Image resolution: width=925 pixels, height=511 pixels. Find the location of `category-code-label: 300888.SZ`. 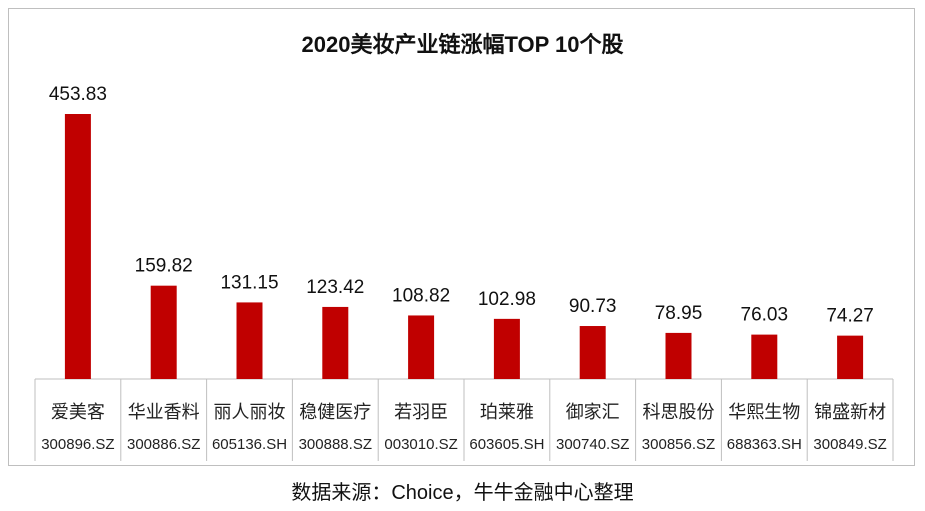

category-code-label: 300888.SZ is located at coordinates (335, 444).